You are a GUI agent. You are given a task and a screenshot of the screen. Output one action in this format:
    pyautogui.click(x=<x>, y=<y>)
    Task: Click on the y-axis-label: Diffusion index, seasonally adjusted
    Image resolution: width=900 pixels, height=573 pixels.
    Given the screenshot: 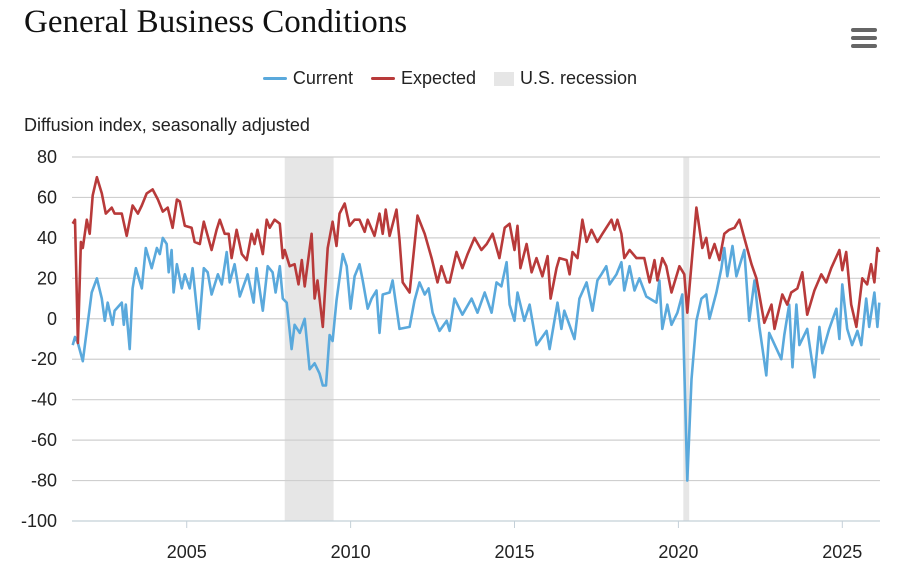 What is the action you would take?
    pyautogui.click(x=167, y=125)
    